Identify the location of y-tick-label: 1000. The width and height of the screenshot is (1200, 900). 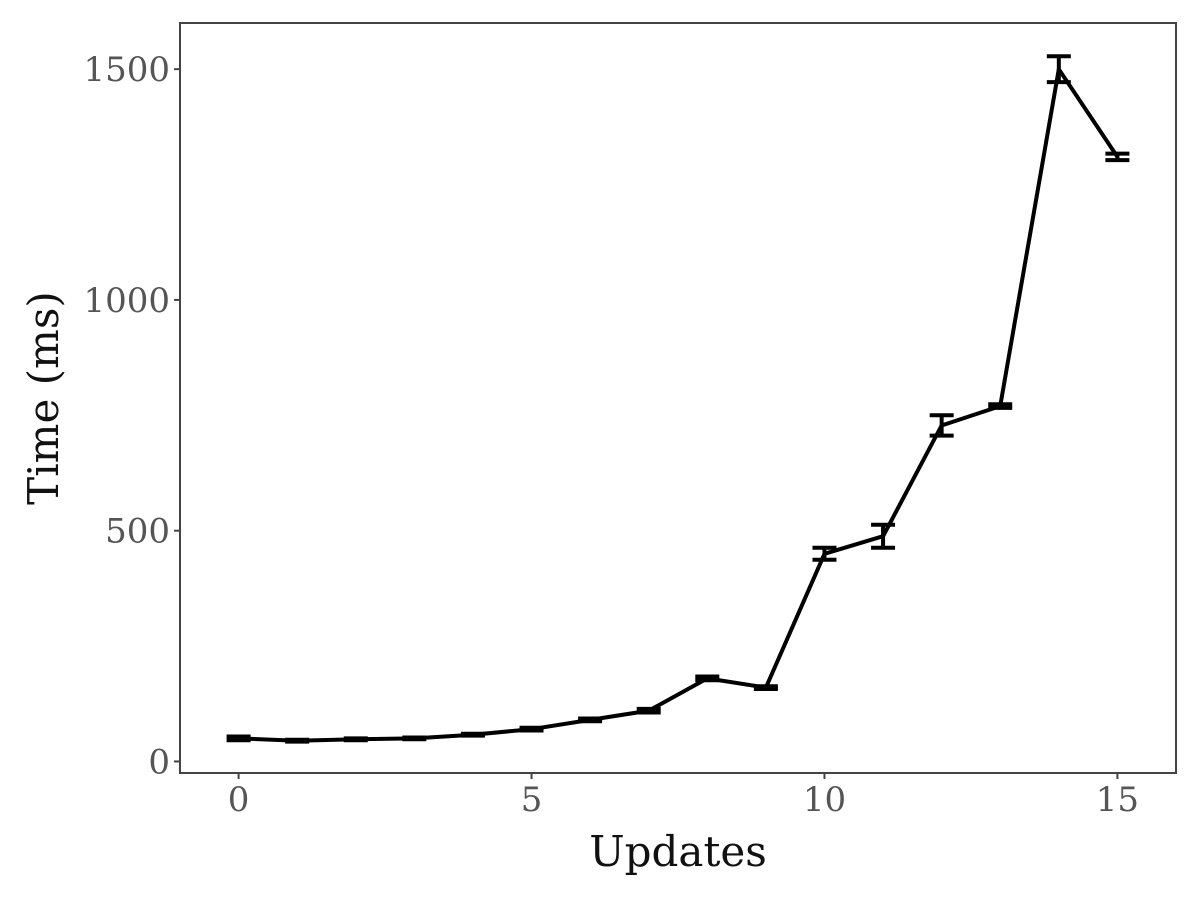
(126, 301).